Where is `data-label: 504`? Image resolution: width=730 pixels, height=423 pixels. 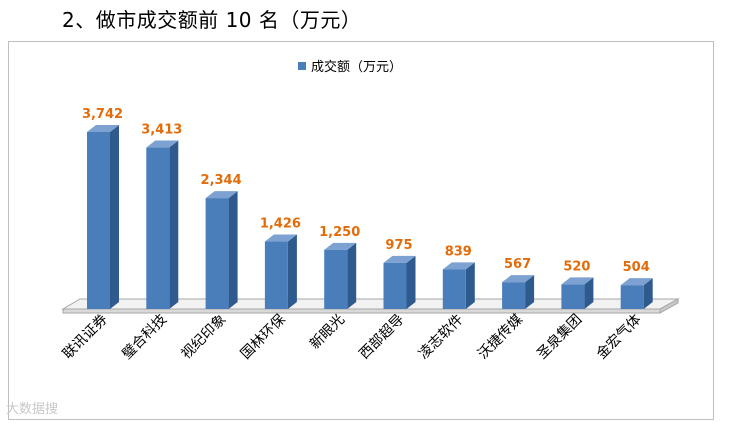 data-label: 504 is located at coordinates (636, 267).